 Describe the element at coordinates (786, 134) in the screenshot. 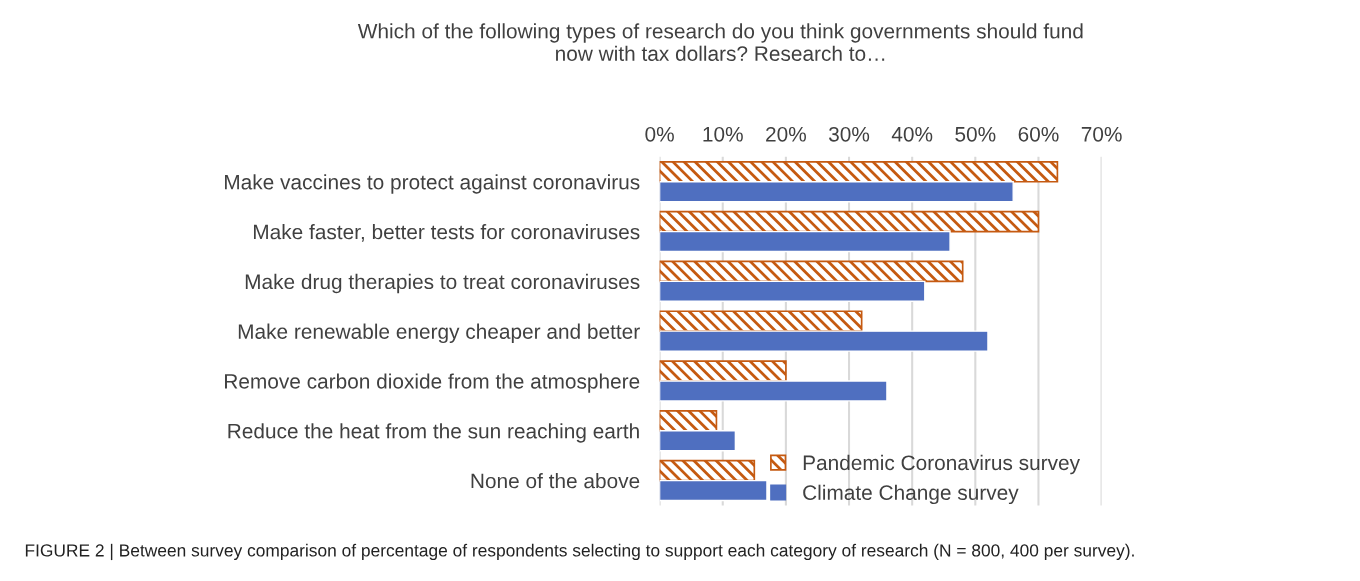

I see `x-tick-label: 20%` at that location.